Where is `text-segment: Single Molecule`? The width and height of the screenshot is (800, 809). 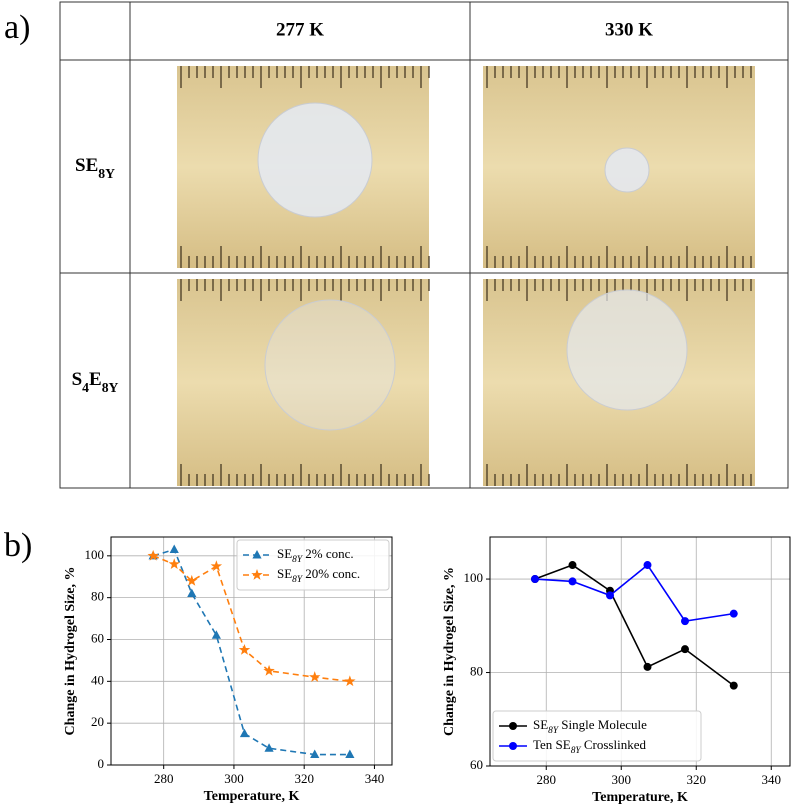 text-segment: Single Molecule is located at coordinates (602, 724).